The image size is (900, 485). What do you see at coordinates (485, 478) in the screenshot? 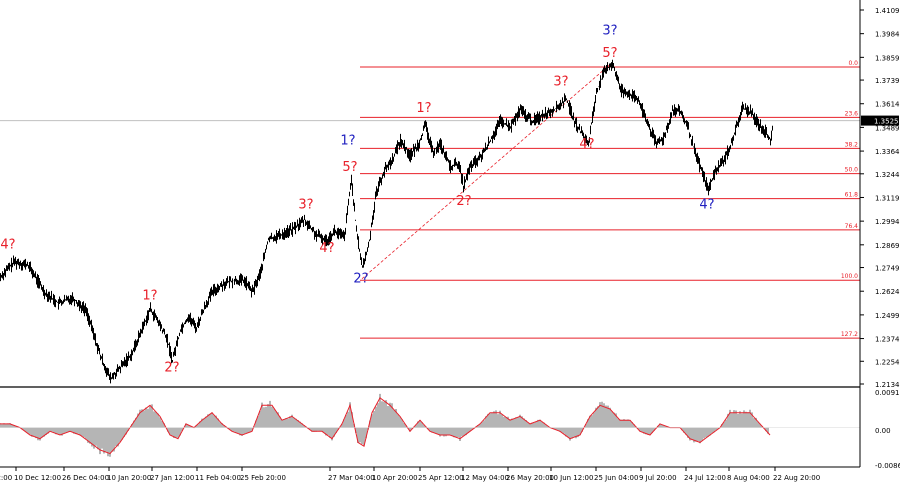
I see `x-tick-label: 12 May 04:00` at bounding box center [485, 478].